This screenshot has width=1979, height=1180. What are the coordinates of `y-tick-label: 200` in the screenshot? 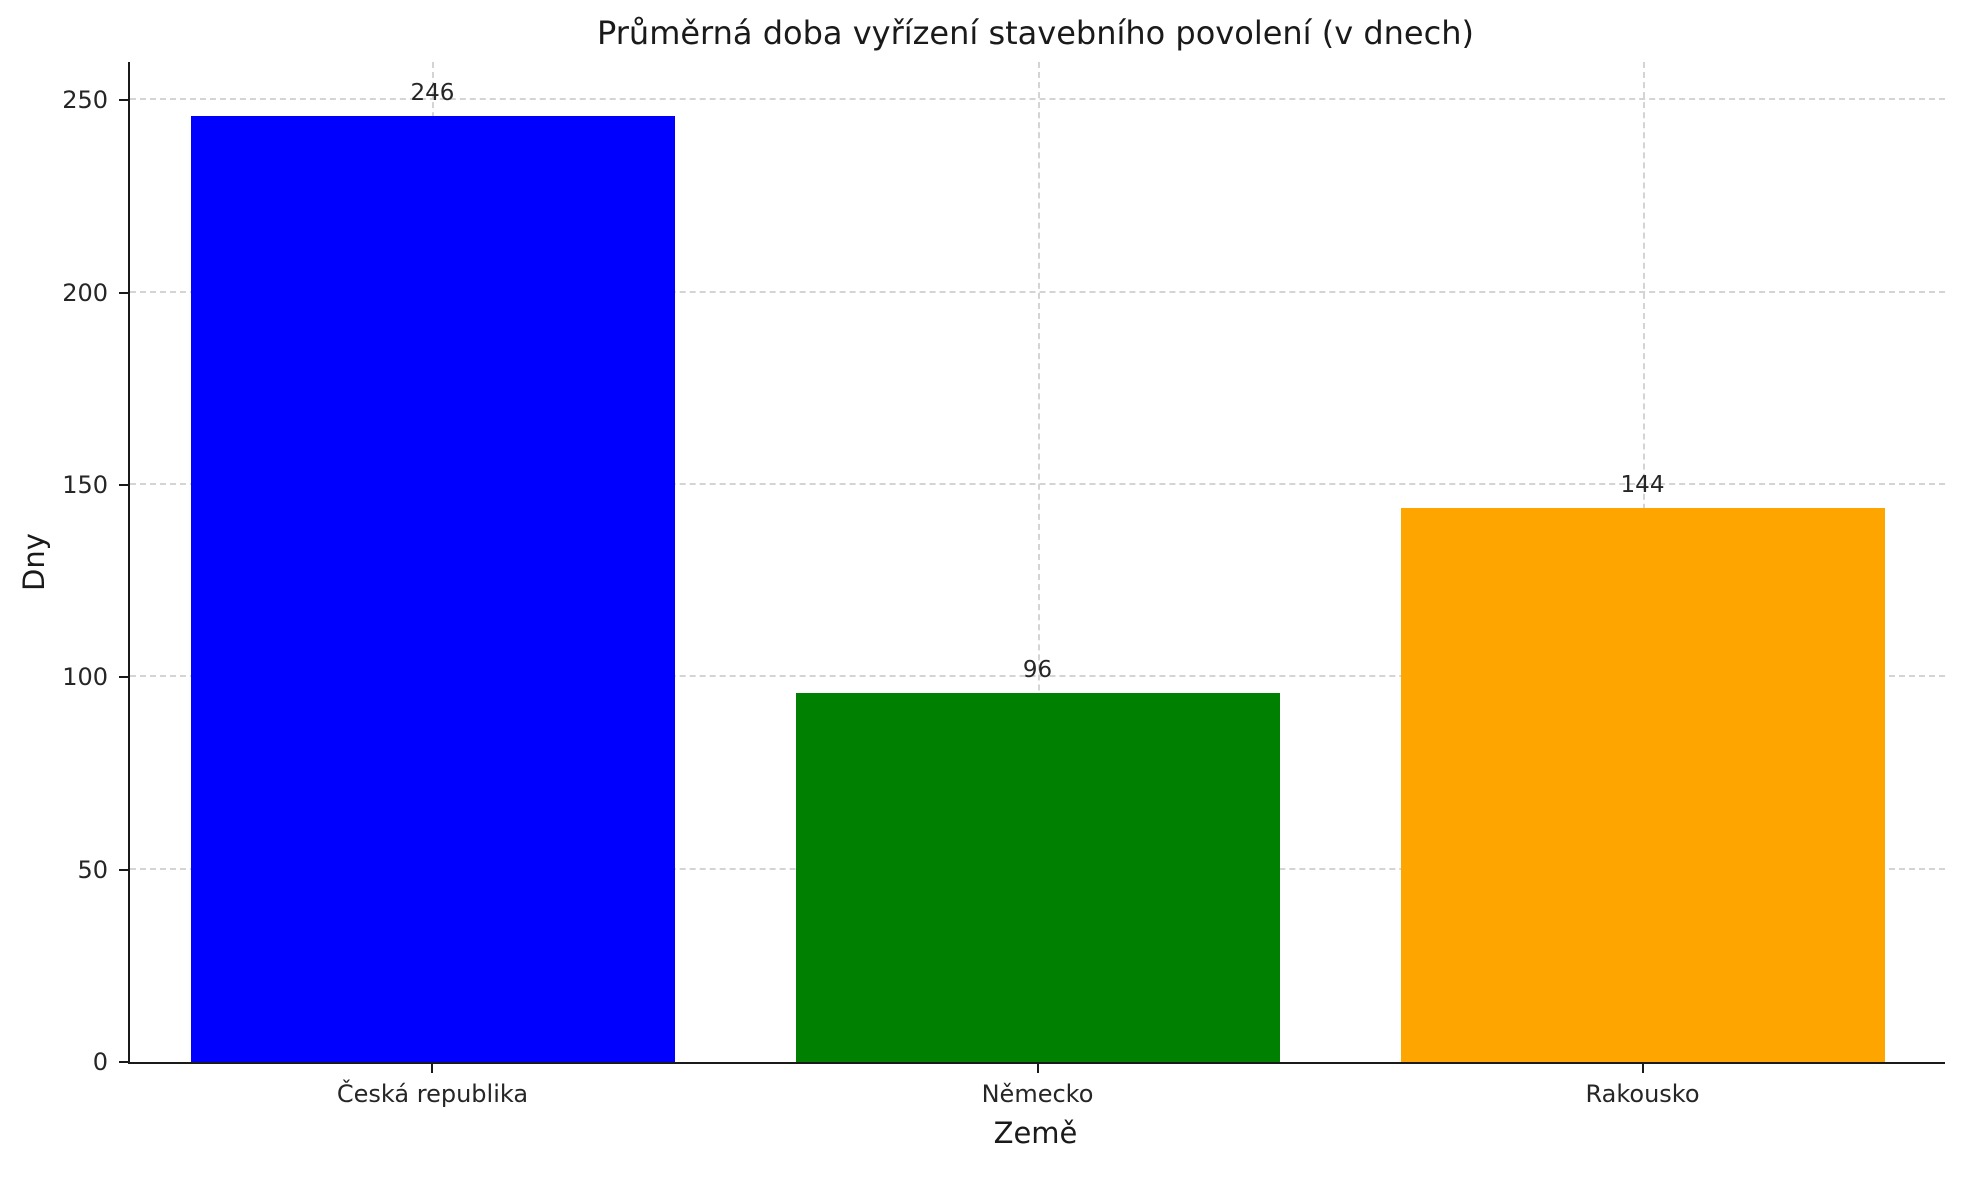 It's located at (85, 292).